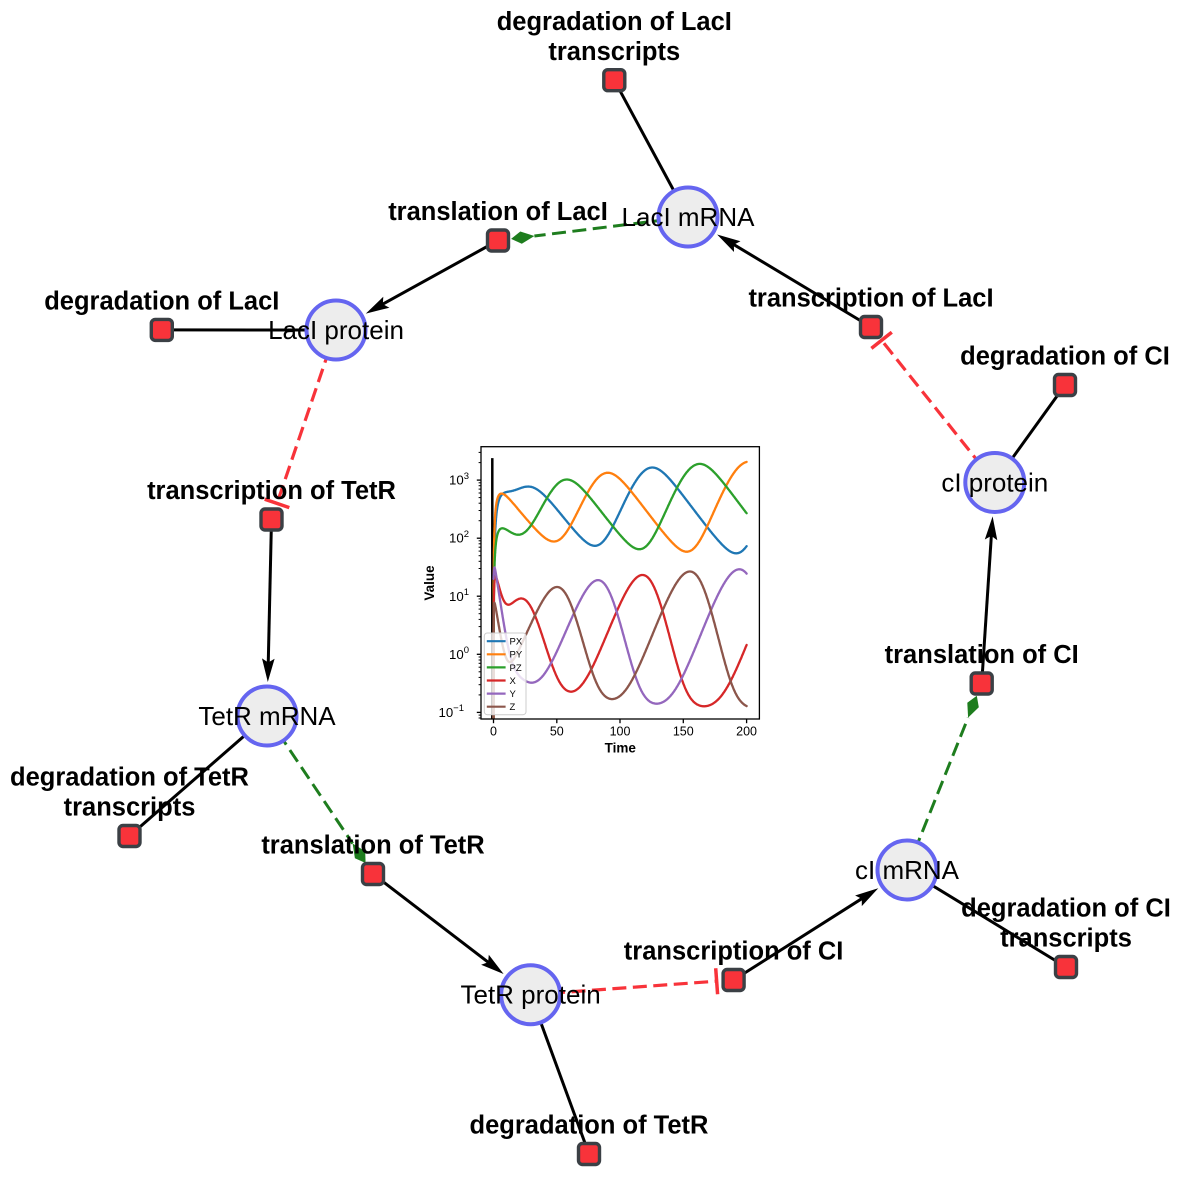 The image size is (1189, 1200). Describe the element at coordinates (516, 655) in the screenshot. I see `svg-text: PY` at that location.